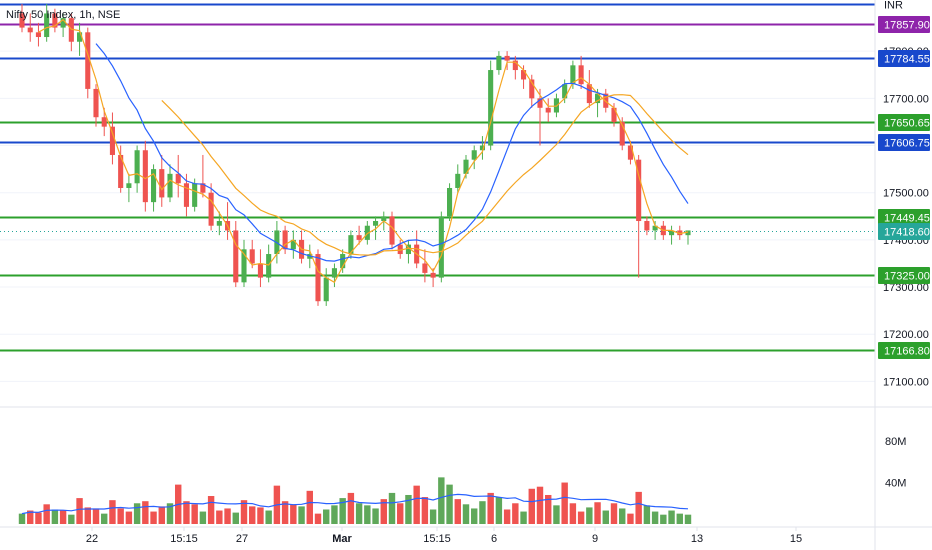 This screenshot has height=550, width=932. What do you see at coordinates (697, 539) in the screenshot?
I see `time-tick-label: 13` at bounding box center [697, 539].